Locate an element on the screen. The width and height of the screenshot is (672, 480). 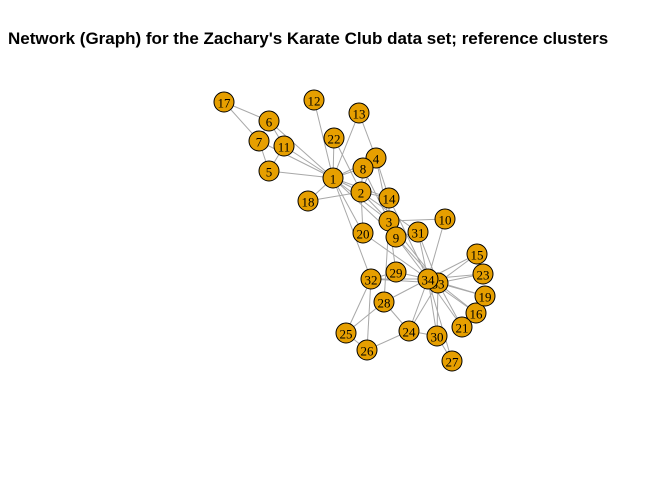
node-label: 7 is located at coordinates (259, 142).